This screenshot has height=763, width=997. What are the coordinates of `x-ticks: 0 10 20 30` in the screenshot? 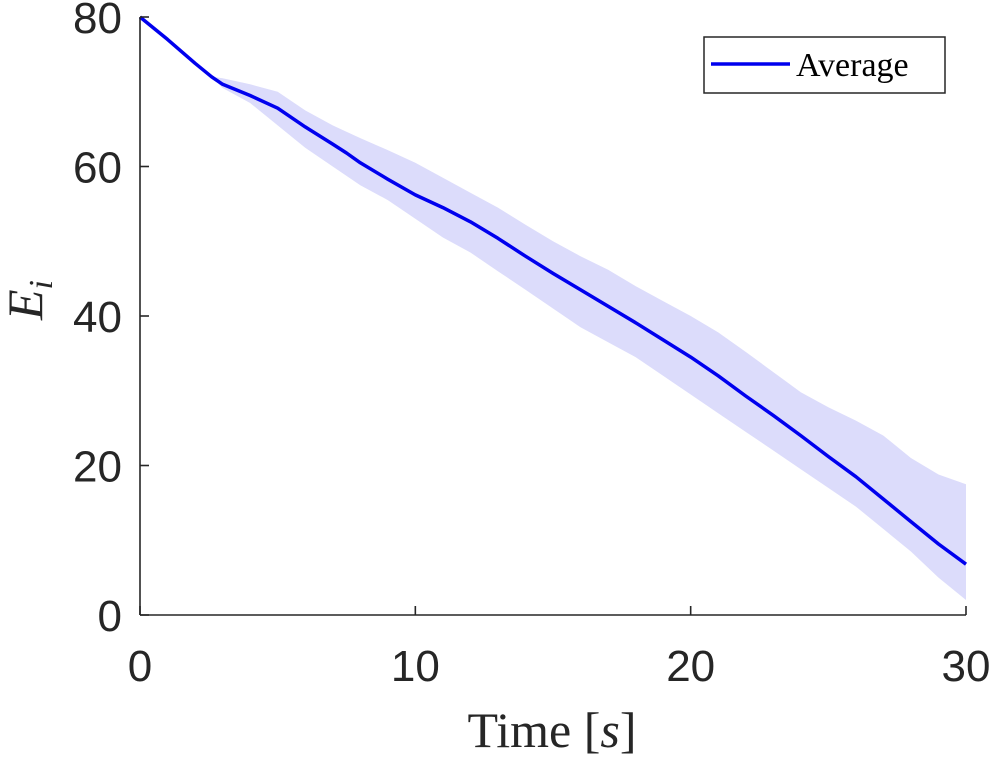 It's located at (559, 648).